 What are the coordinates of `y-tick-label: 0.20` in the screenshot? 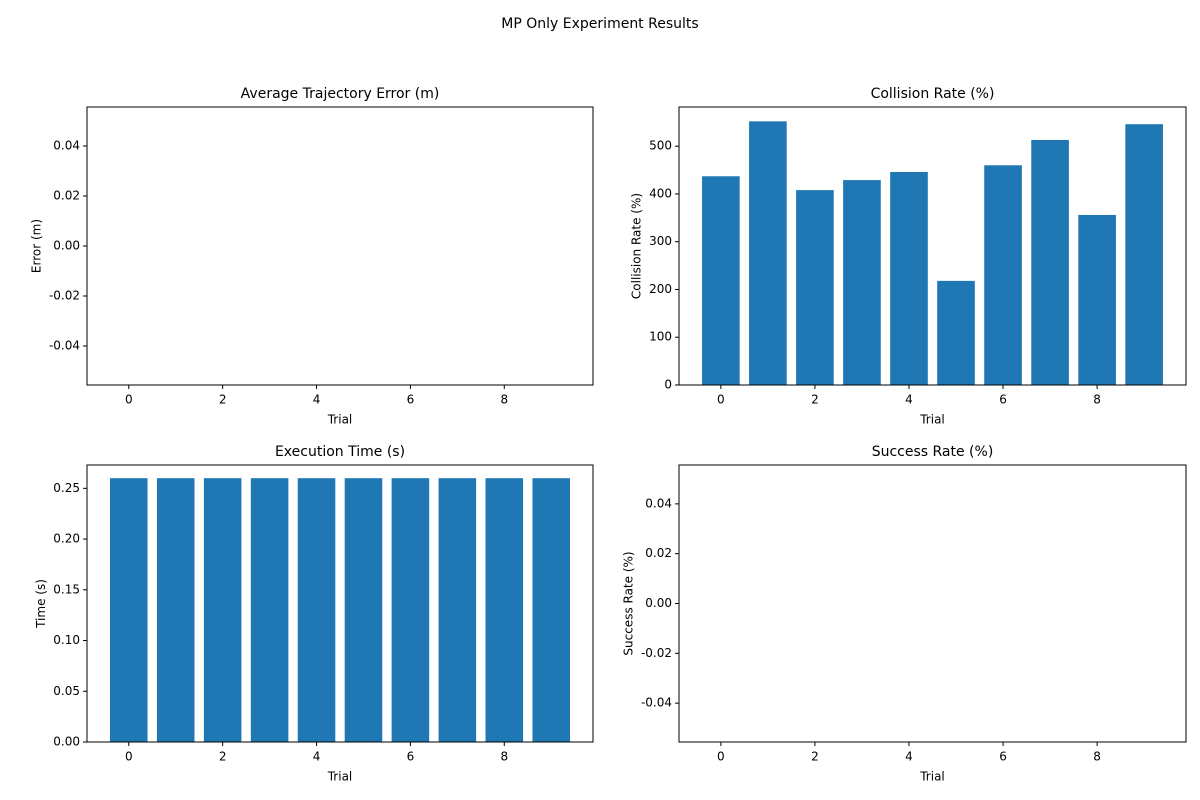 It's located at (66, 539).